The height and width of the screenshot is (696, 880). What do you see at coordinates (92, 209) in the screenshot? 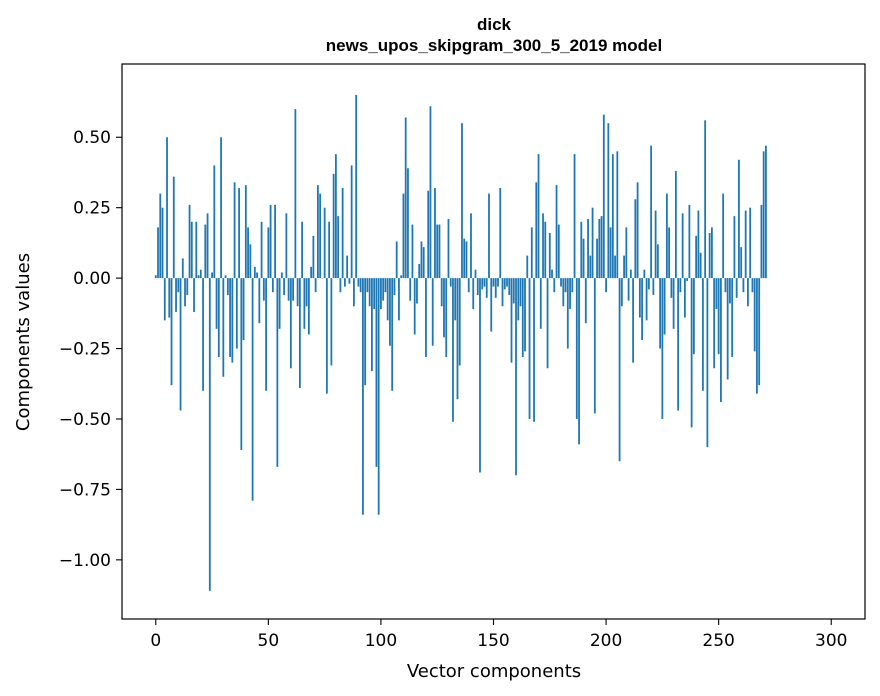
I see `y-tick-label: 0.25` at bounding box center [92, 209].